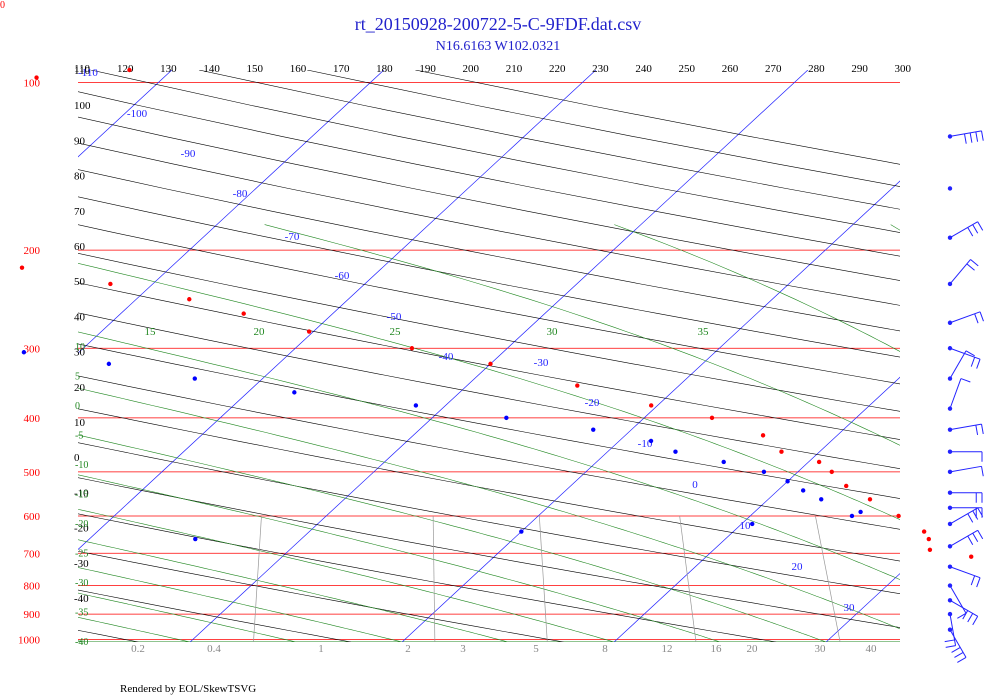 The width and height of the screenshot is (1000, 700). What do you see at coordinates (498, 46) in the screenshot?
I see `chart-subtitle: N16.6163 W102.0321` at bounding box center [498, 46].